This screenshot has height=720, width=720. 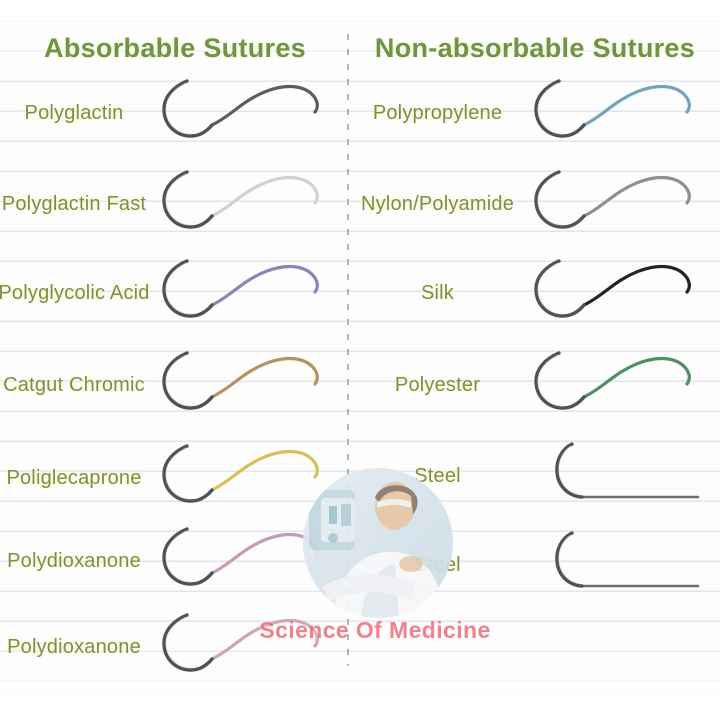 What do you see at coordinates (74, 384) in the screenshot?
I see `suture-label: Catgut Chromic` at bounding box center [74, 384].